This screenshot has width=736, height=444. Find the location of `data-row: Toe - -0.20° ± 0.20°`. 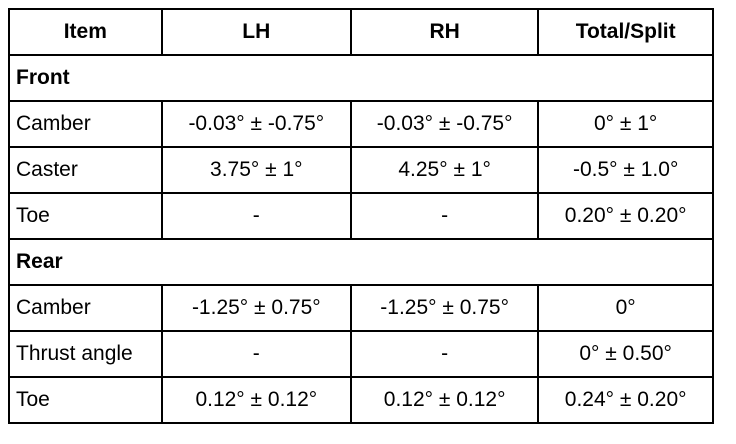

data-row: Toe - -0.20° ± 0.20° is located at coordinates (361, 216).